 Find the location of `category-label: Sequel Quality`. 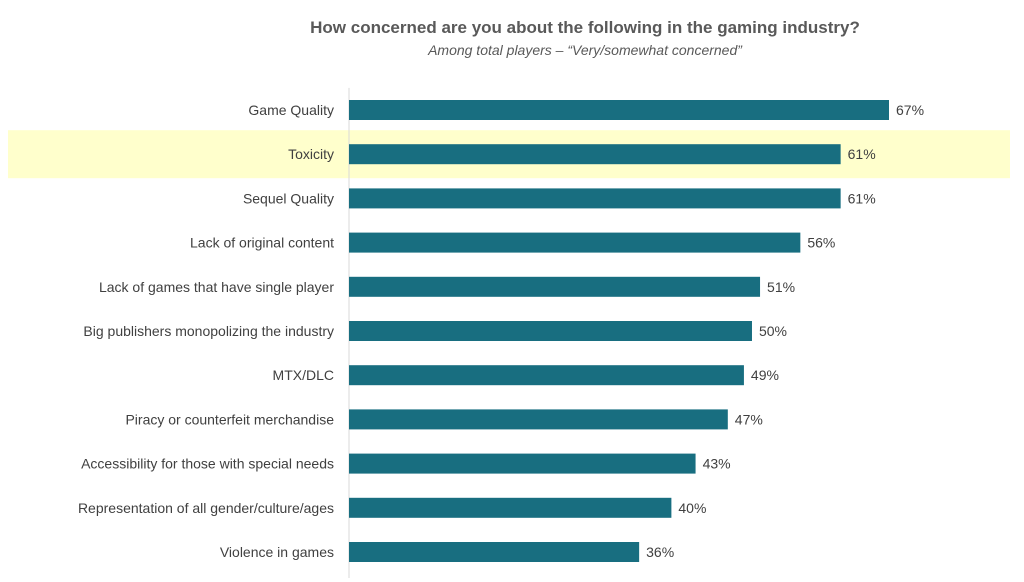

category-label: Sequel Quality is located at coordinates (288, 198).